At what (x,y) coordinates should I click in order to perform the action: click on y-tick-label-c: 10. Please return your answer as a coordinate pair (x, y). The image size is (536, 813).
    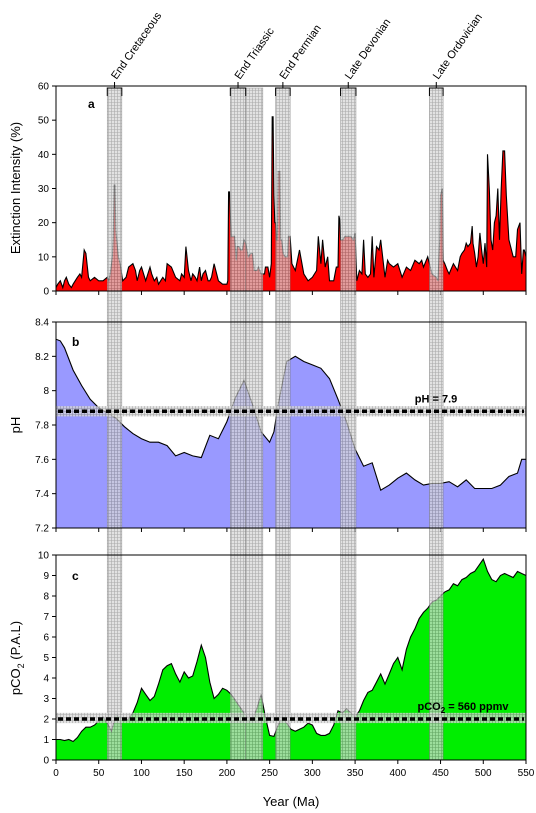
    Looking at the image, I should click on (44, 556).